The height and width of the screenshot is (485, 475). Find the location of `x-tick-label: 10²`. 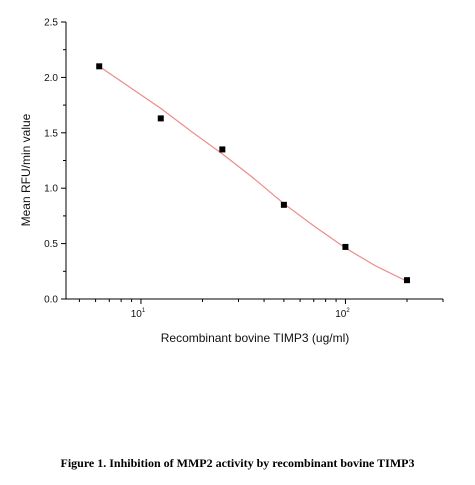

x-tick-label: 10² is located at coordinates (342, 314).